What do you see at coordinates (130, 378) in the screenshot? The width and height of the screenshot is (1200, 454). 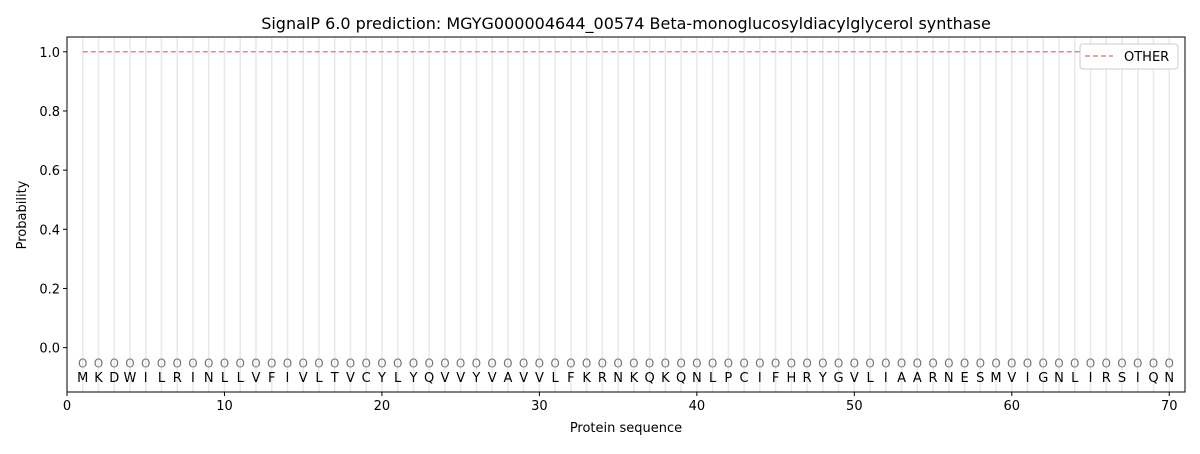 I see `residue-label: W` at bounding box center [130, 378].